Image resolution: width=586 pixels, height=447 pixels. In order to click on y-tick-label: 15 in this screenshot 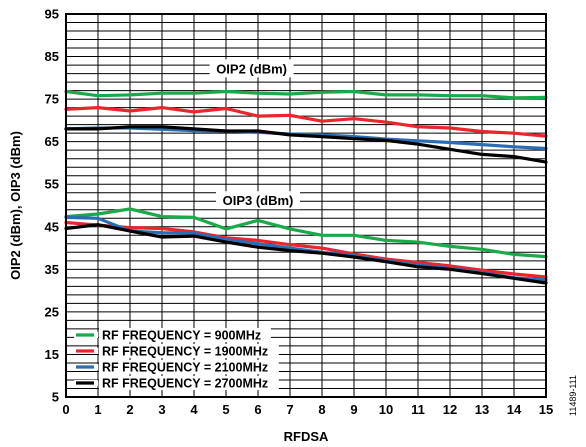, I will do `click(52, 354)`.